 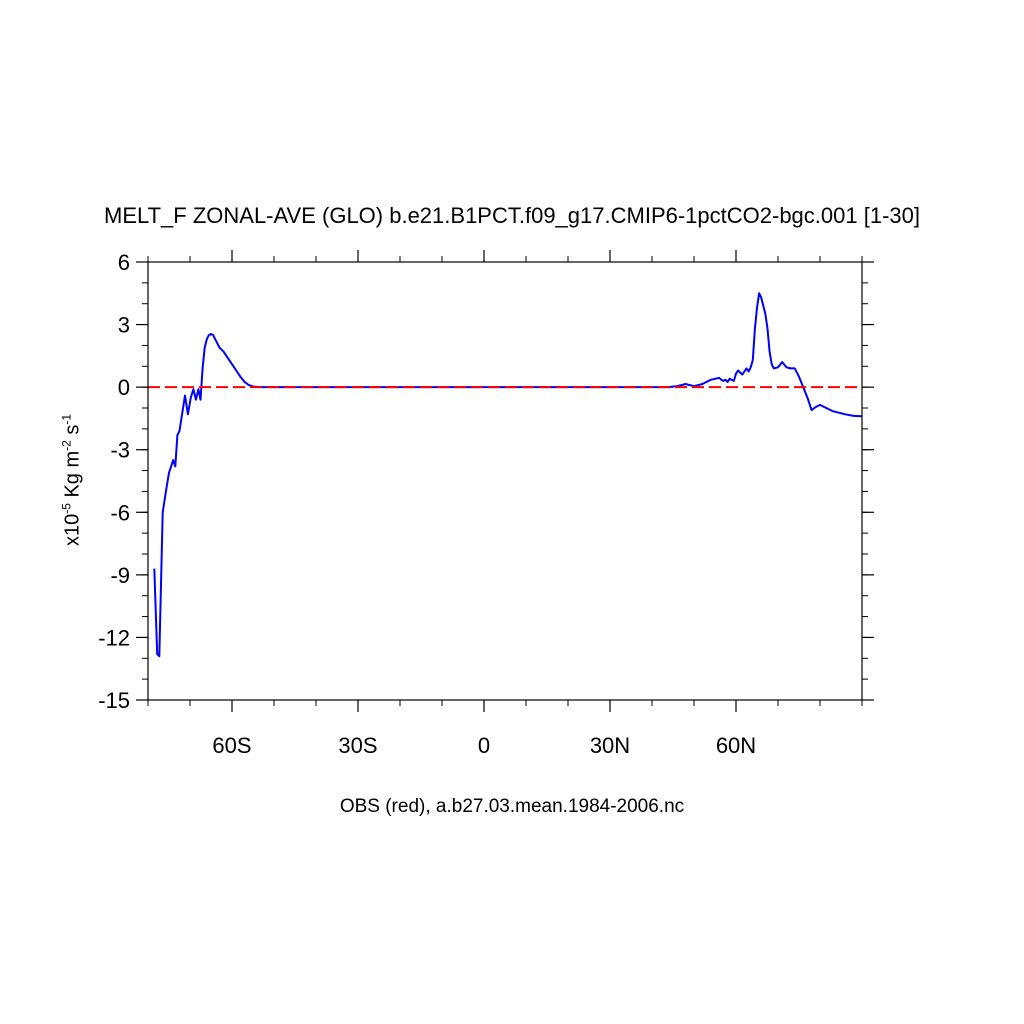 I want to click on y-axis-label-units-d-exp: -1, so click(x=66, y=419).